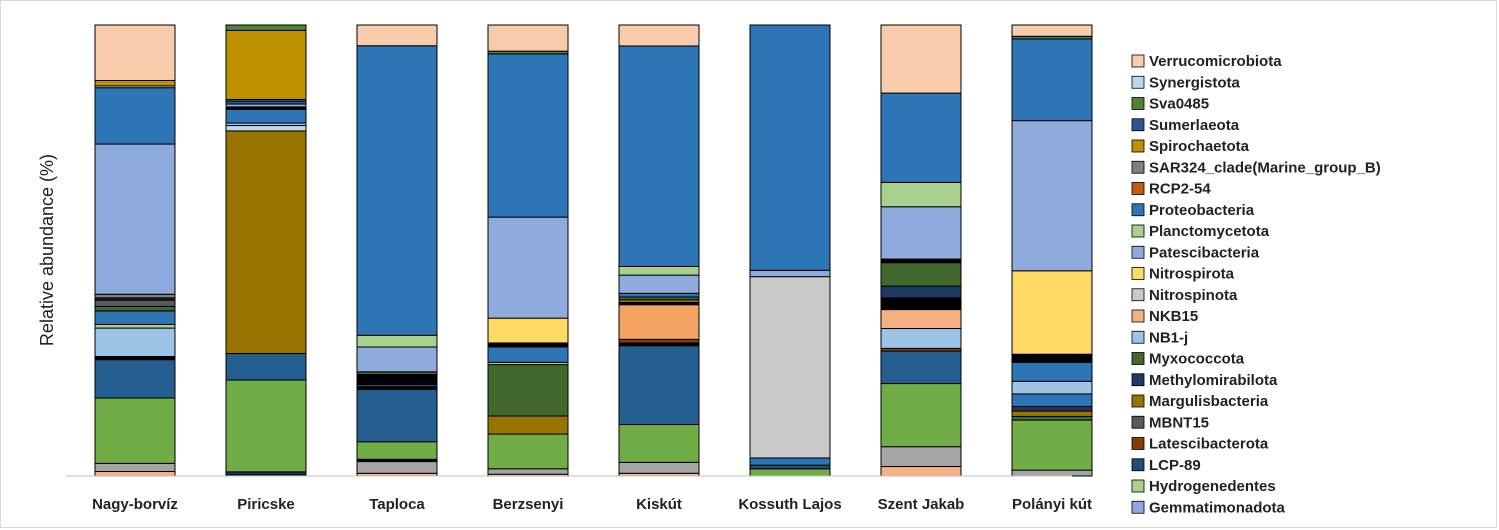 The image size is (1499, 530). Describe the element at coordinates (1138, 316) in the screenshot. I see `legend-swatch-nkb15` at that location.